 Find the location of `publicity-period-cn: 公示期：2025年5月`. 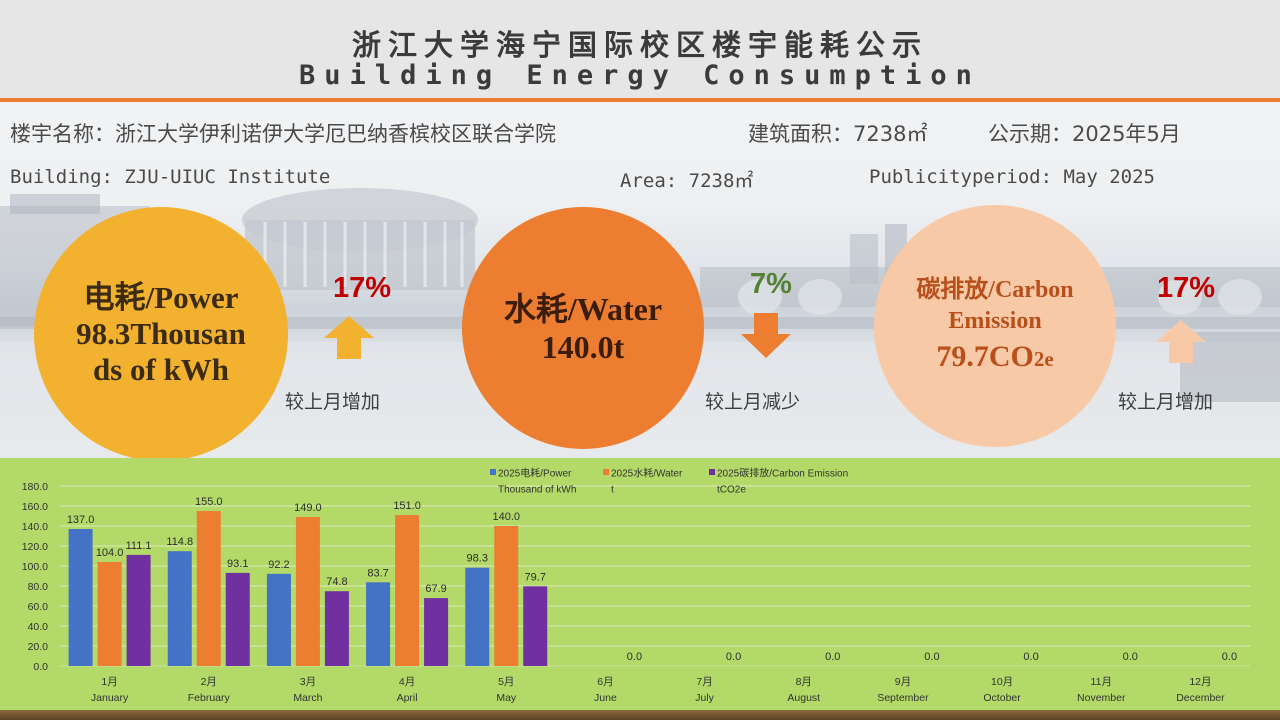

publicity-period-cn: 公示期：2025年5月 is located at coordinates (1084, 134).